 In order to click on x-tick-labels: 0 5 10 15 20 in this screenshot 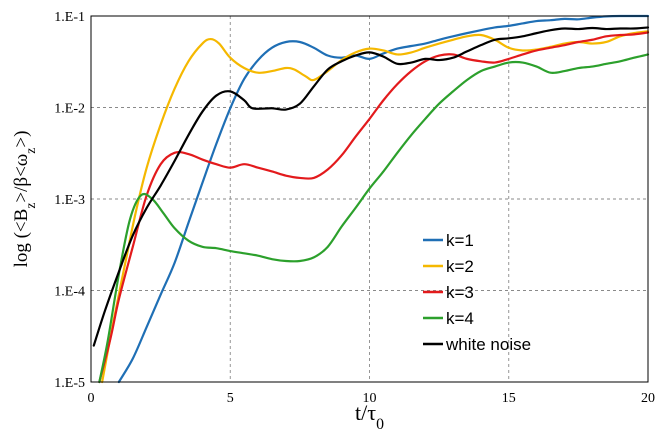, I will do `click(372, 398)`.